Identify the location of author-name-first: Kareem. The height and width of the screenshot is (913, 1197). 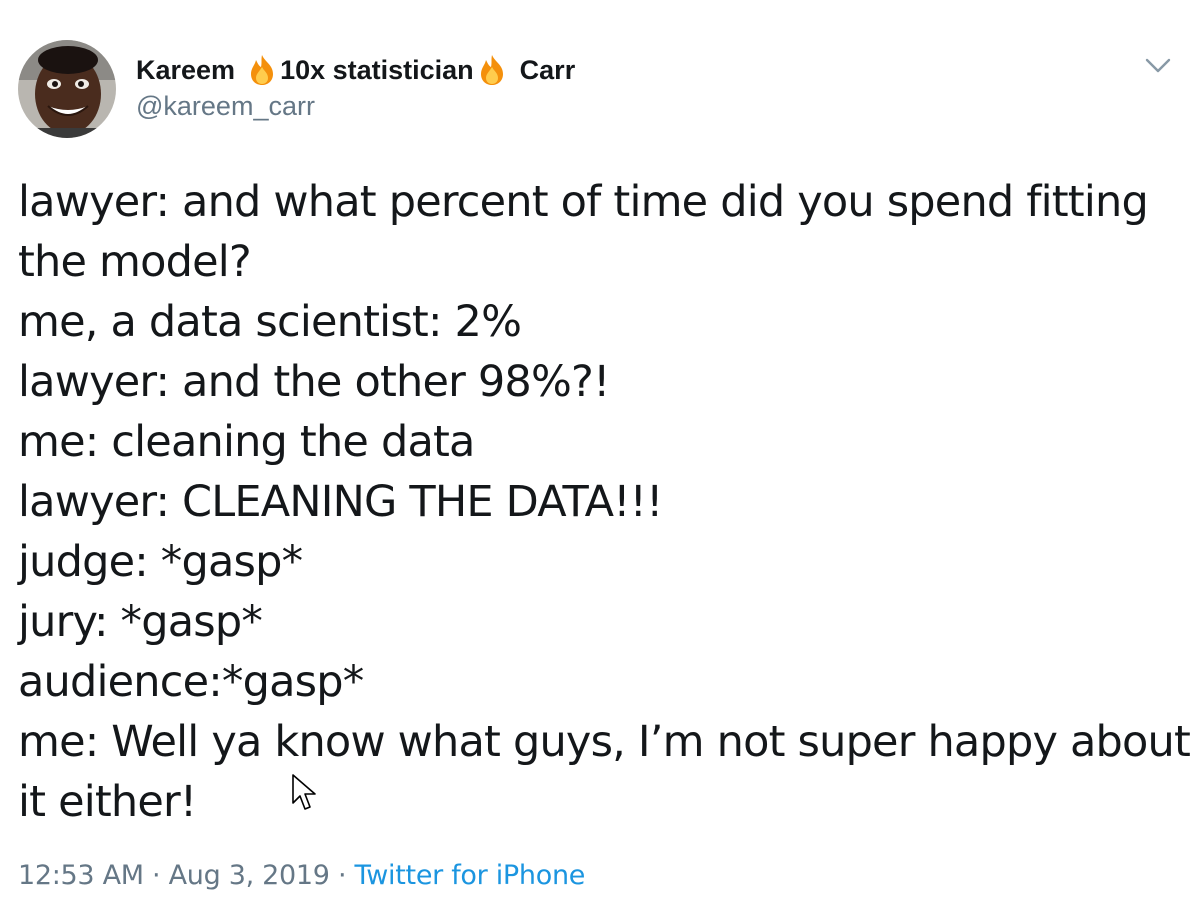
(186, 69).